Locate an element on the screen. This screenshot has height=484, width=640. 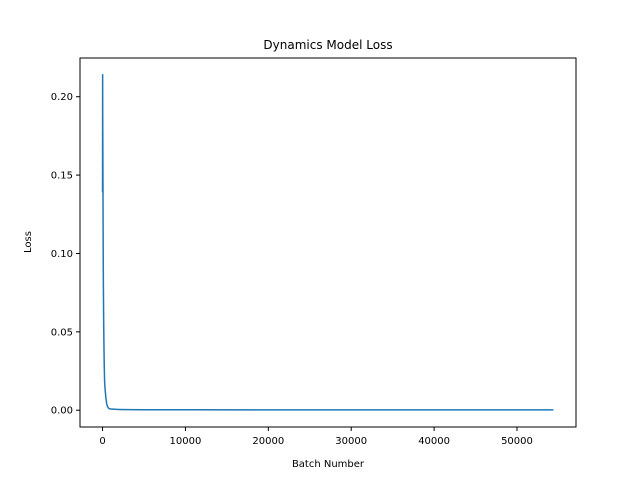
x-tick-label: 50000 is located at coordinates (517, 441).